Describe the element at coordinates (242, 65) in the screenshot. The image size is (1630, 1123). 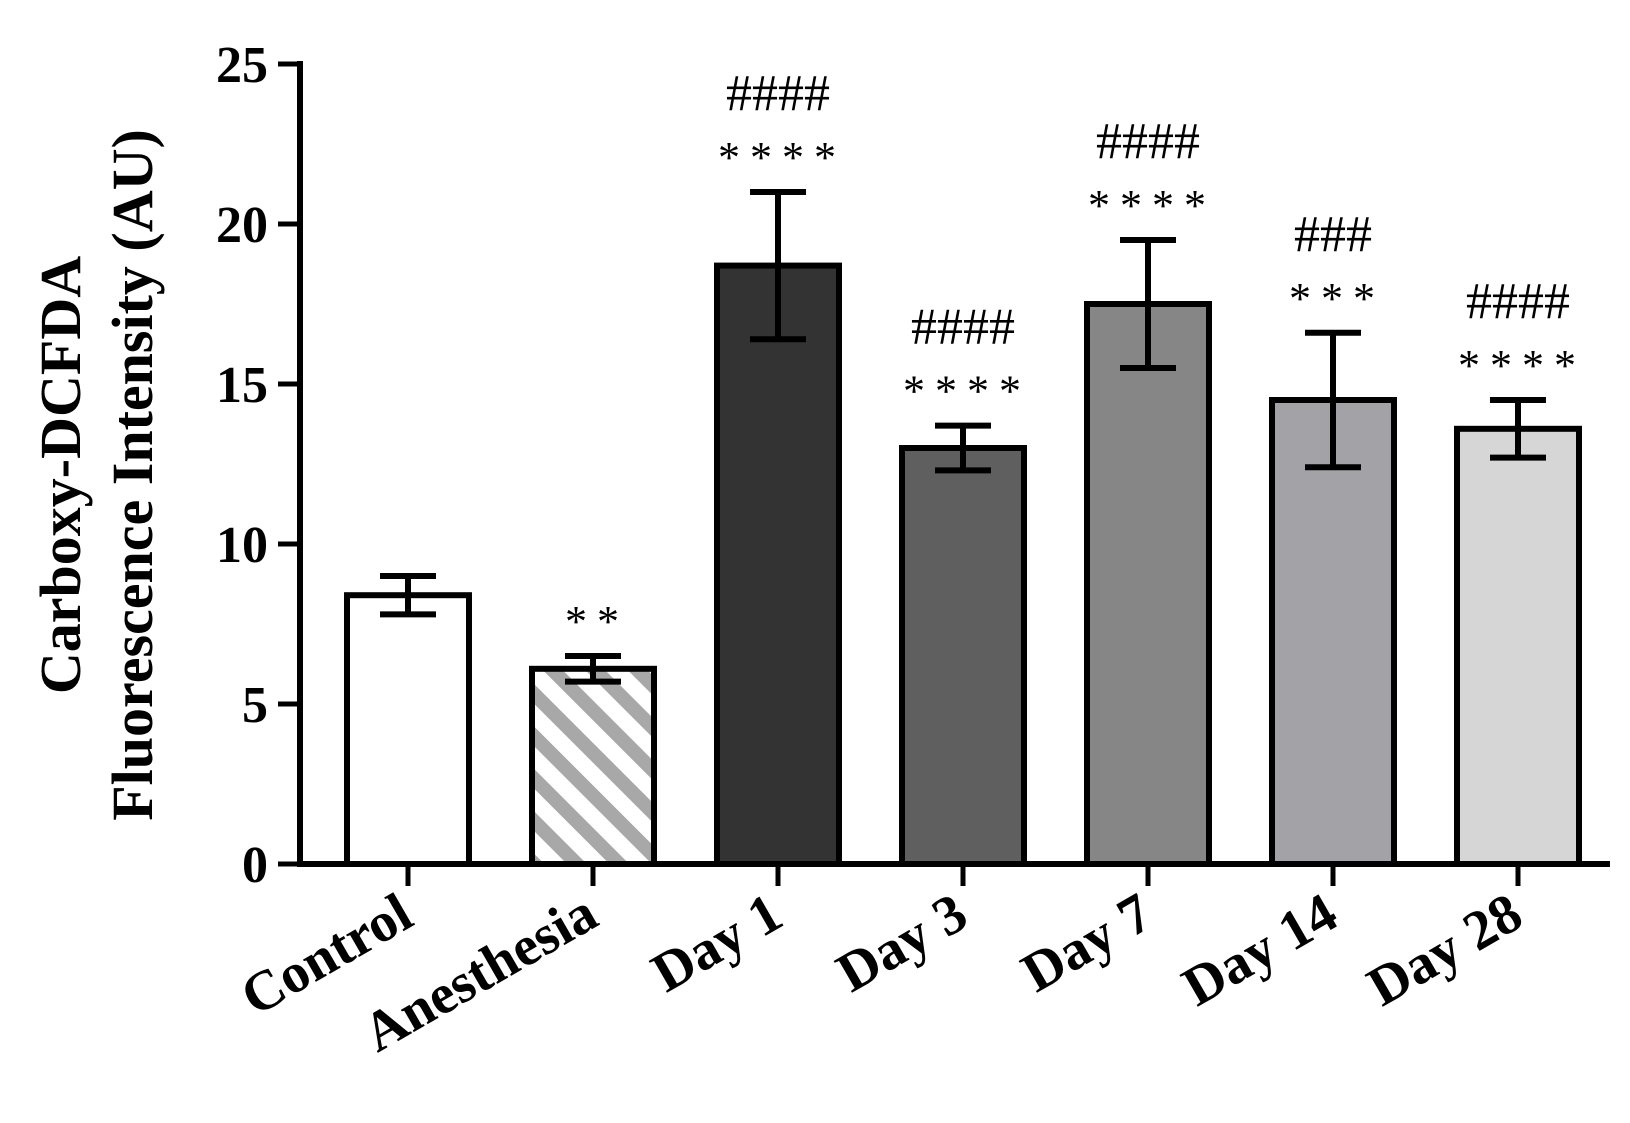
I see `y-tick-label: 25` at that location.